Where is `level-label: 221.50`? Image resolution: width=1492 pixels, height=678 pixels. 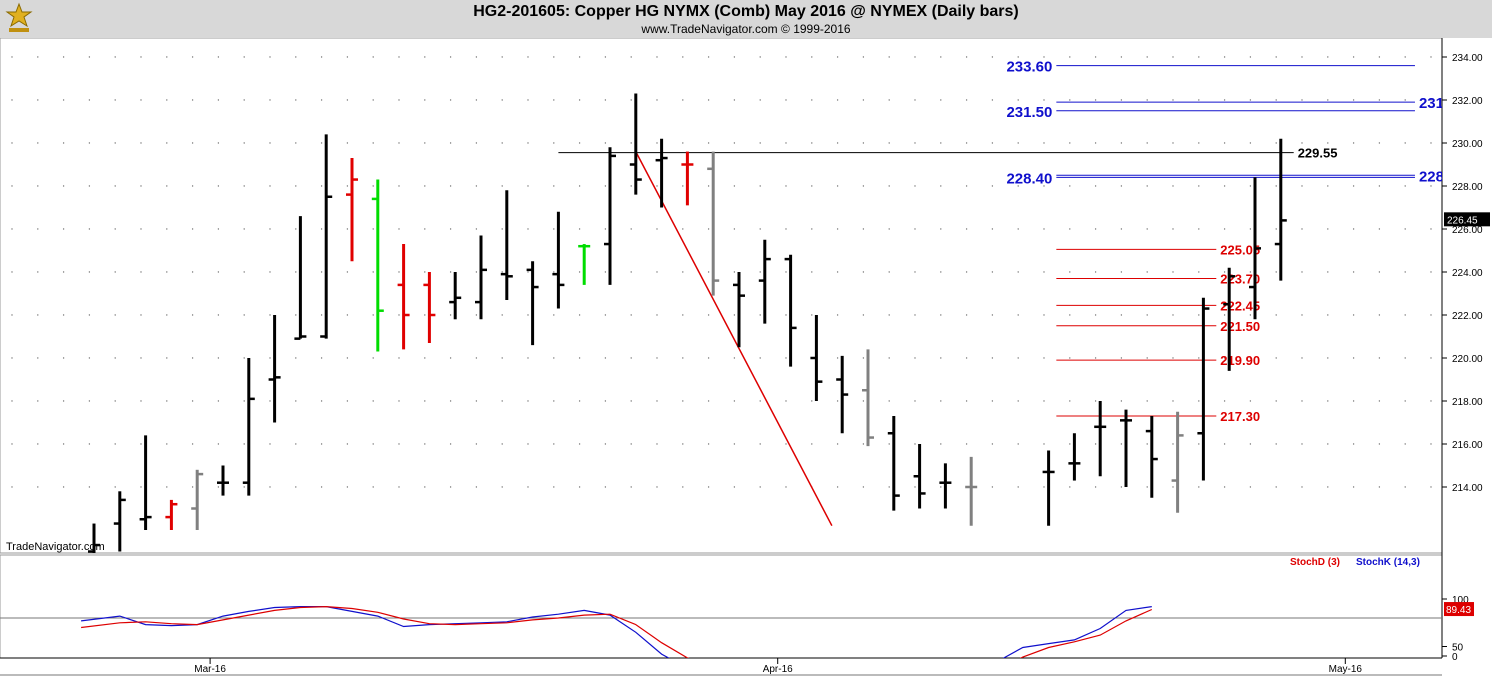 level-label: 221.50 is located at coordinates (1240, 326).